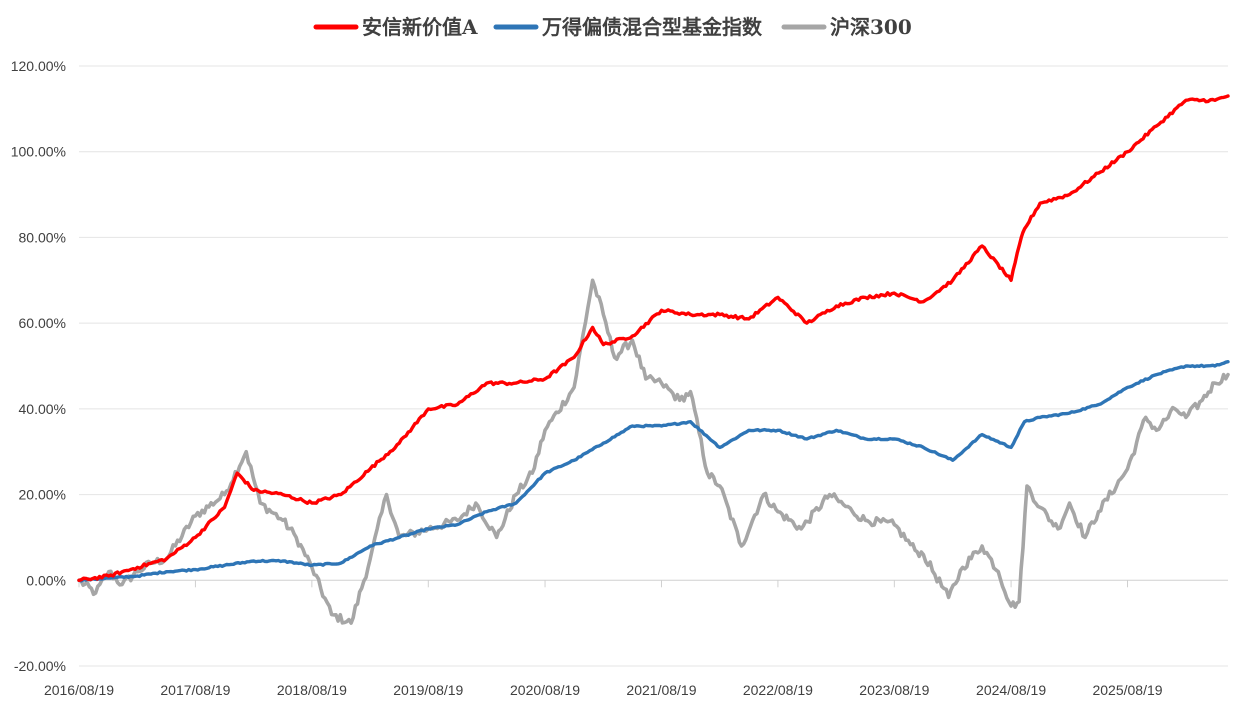 This screenshot has width=1246, height=707. I want to click on x-tick-label: 2016/08/19, so click(79, 690).